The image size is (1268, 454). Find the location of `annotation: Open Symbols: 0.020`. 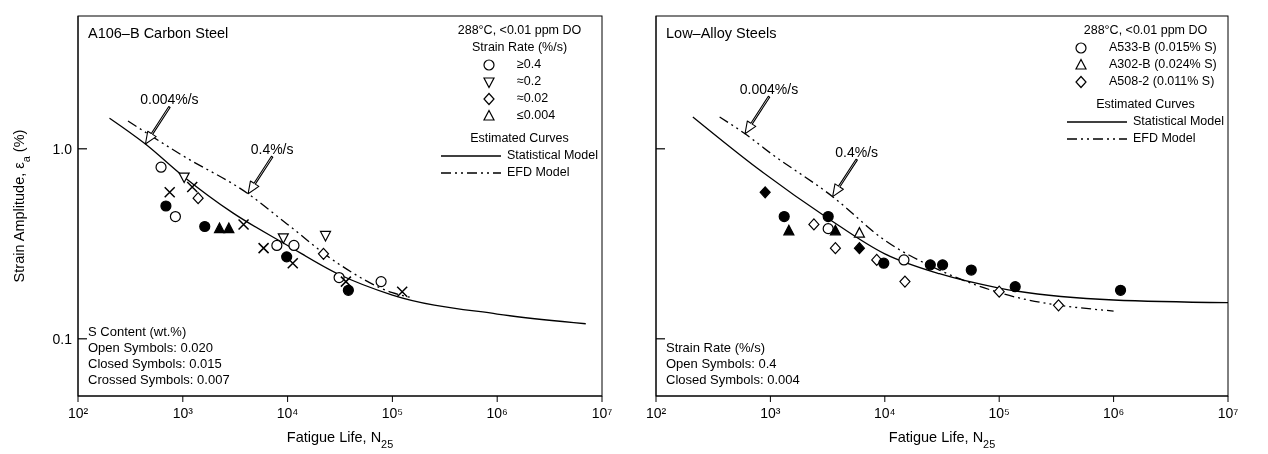

annotation: Open Symbols: 0.020 is located at coordinates (151, 347).